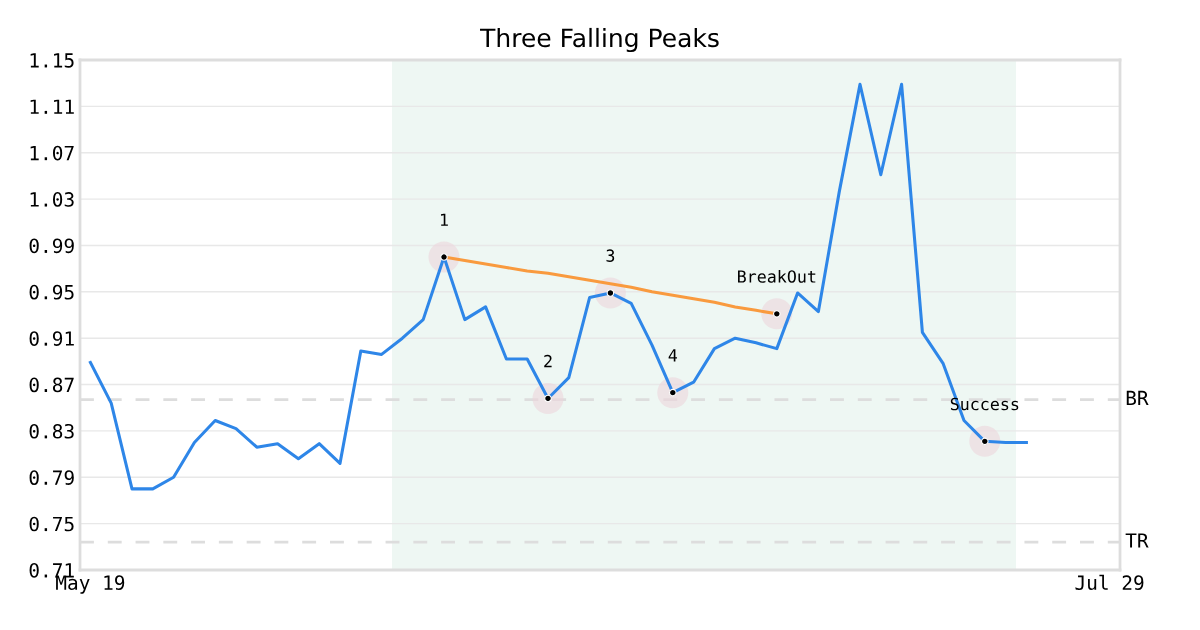 The width and height of the screenshot is (1200, 630). I want to click on annotation: 1, so click(444, 219).